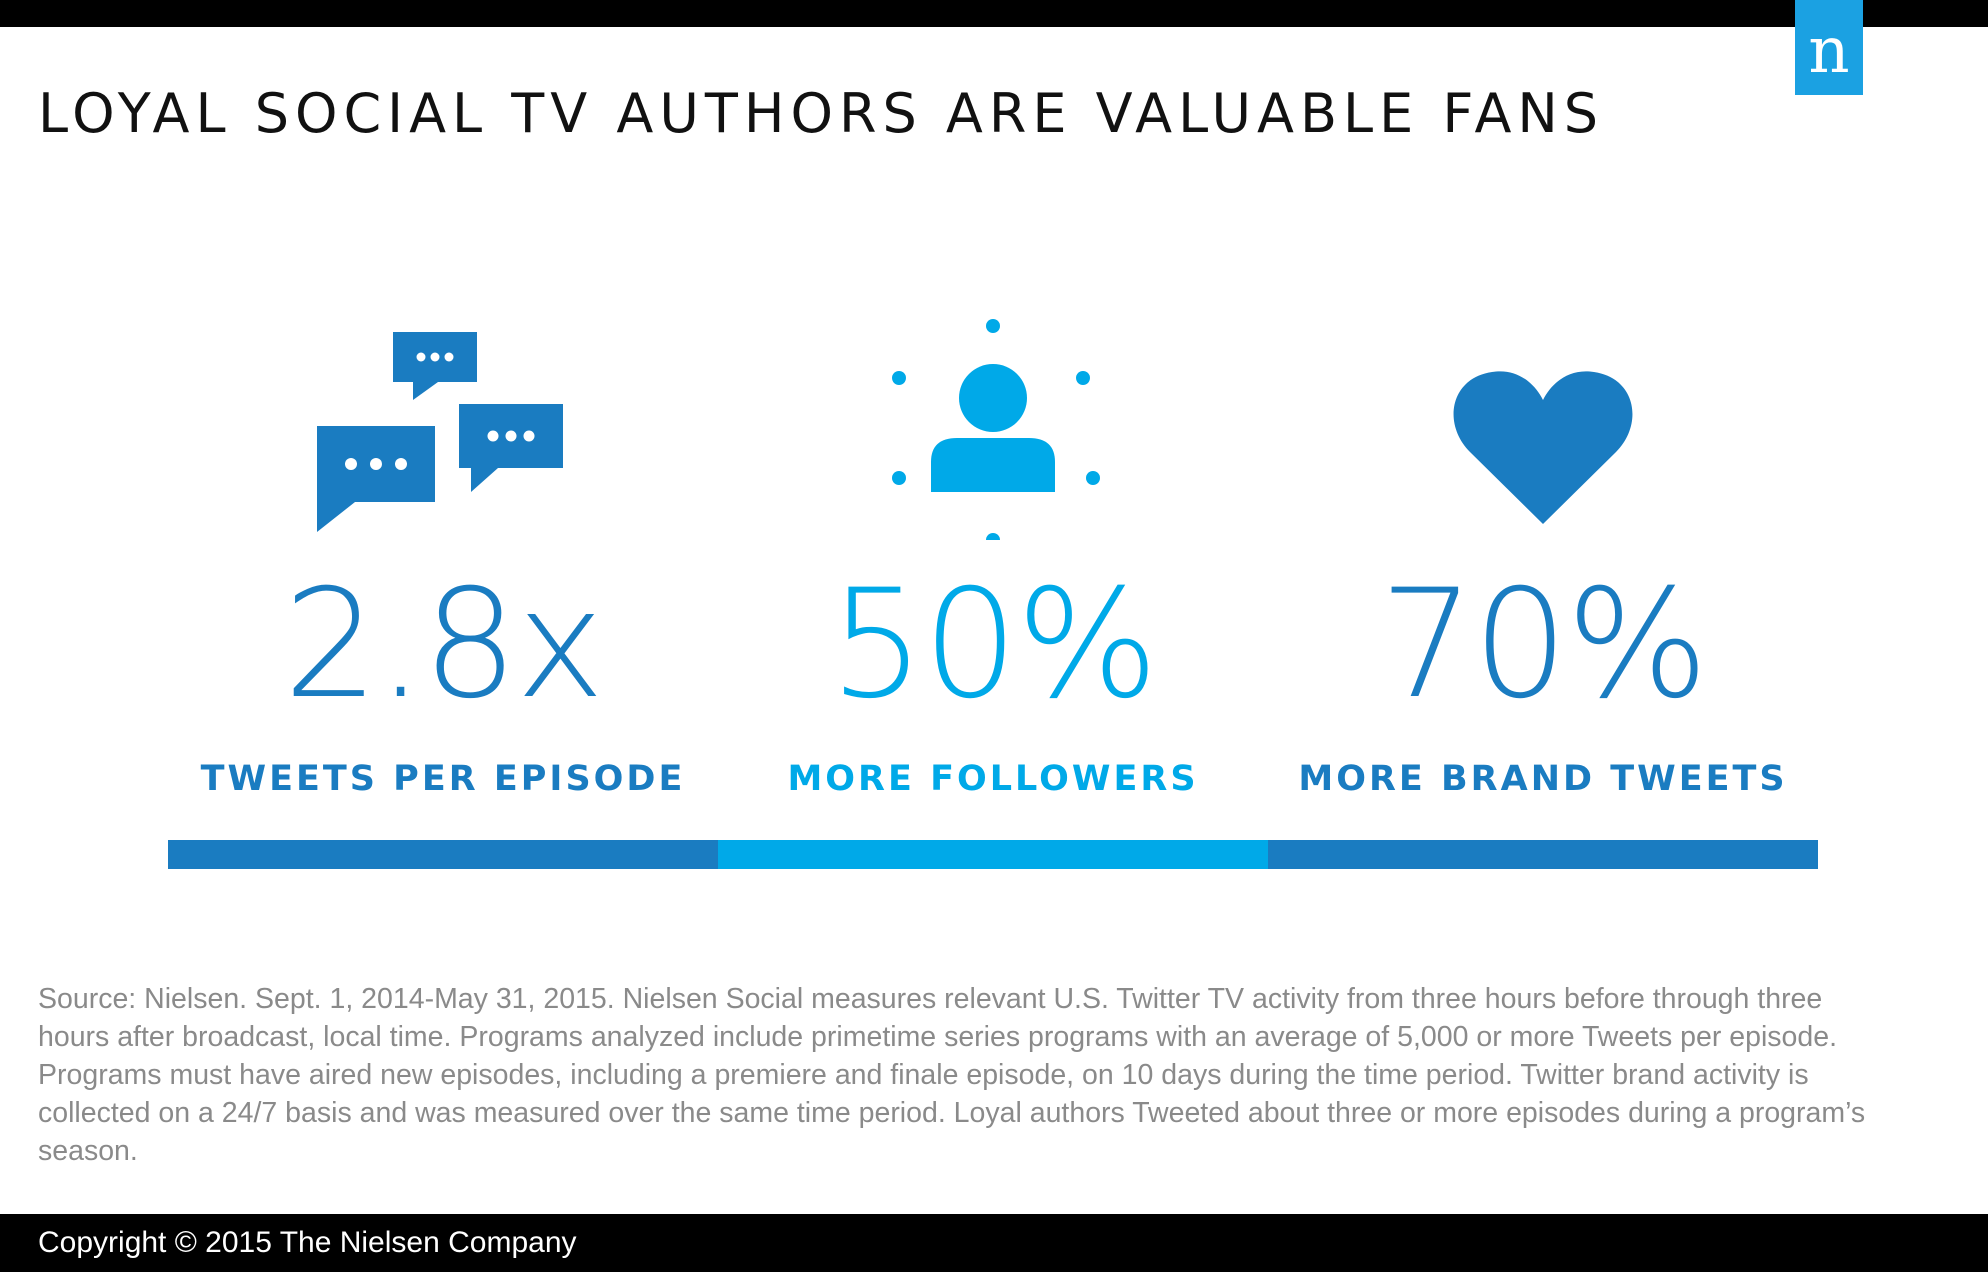  I want to click on top-bar, so click(994, 13).